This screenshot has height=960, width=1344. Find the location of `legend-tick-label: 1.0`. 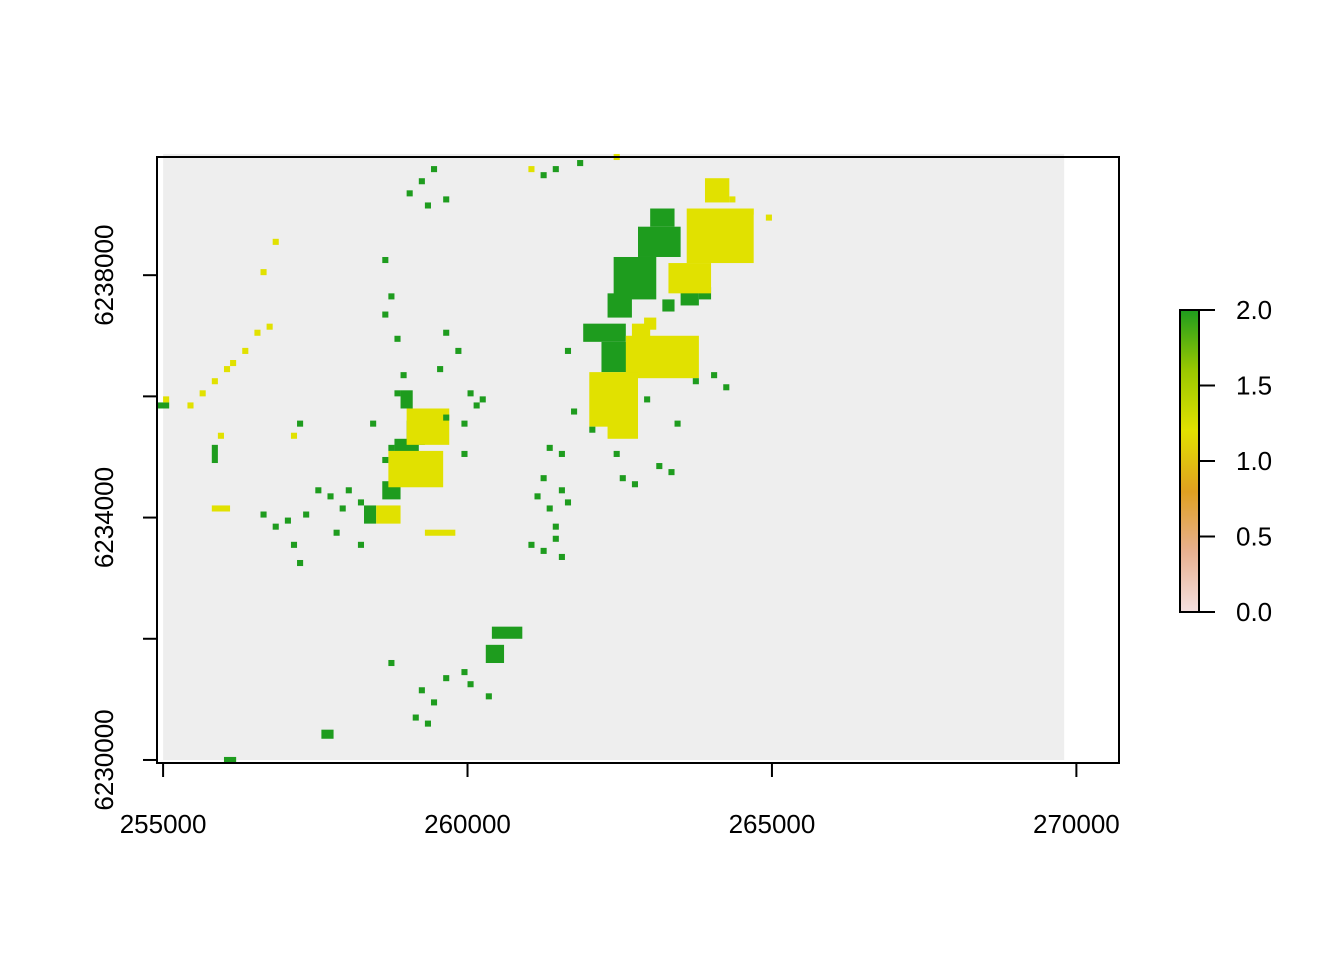

legend-tick-label: 1.0 is located at coordinates (1254, 461).